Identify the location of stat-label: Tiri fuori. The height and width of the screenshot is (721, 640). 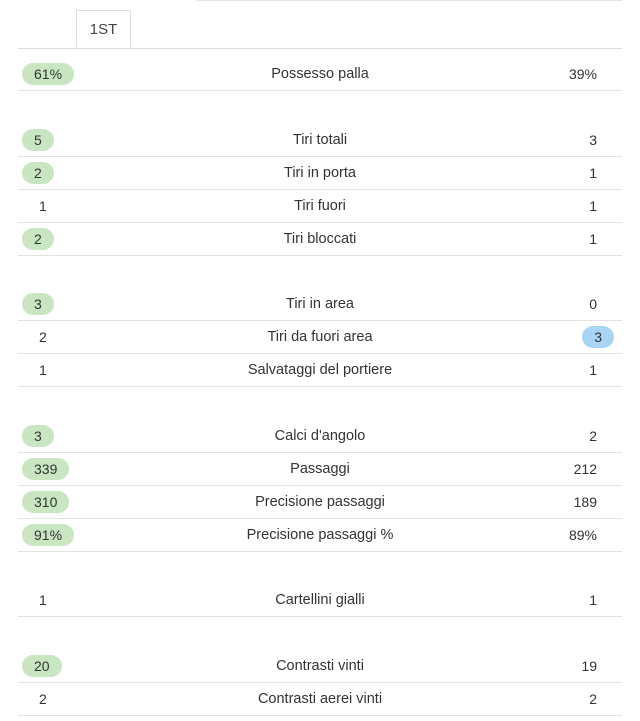
(320, 206).